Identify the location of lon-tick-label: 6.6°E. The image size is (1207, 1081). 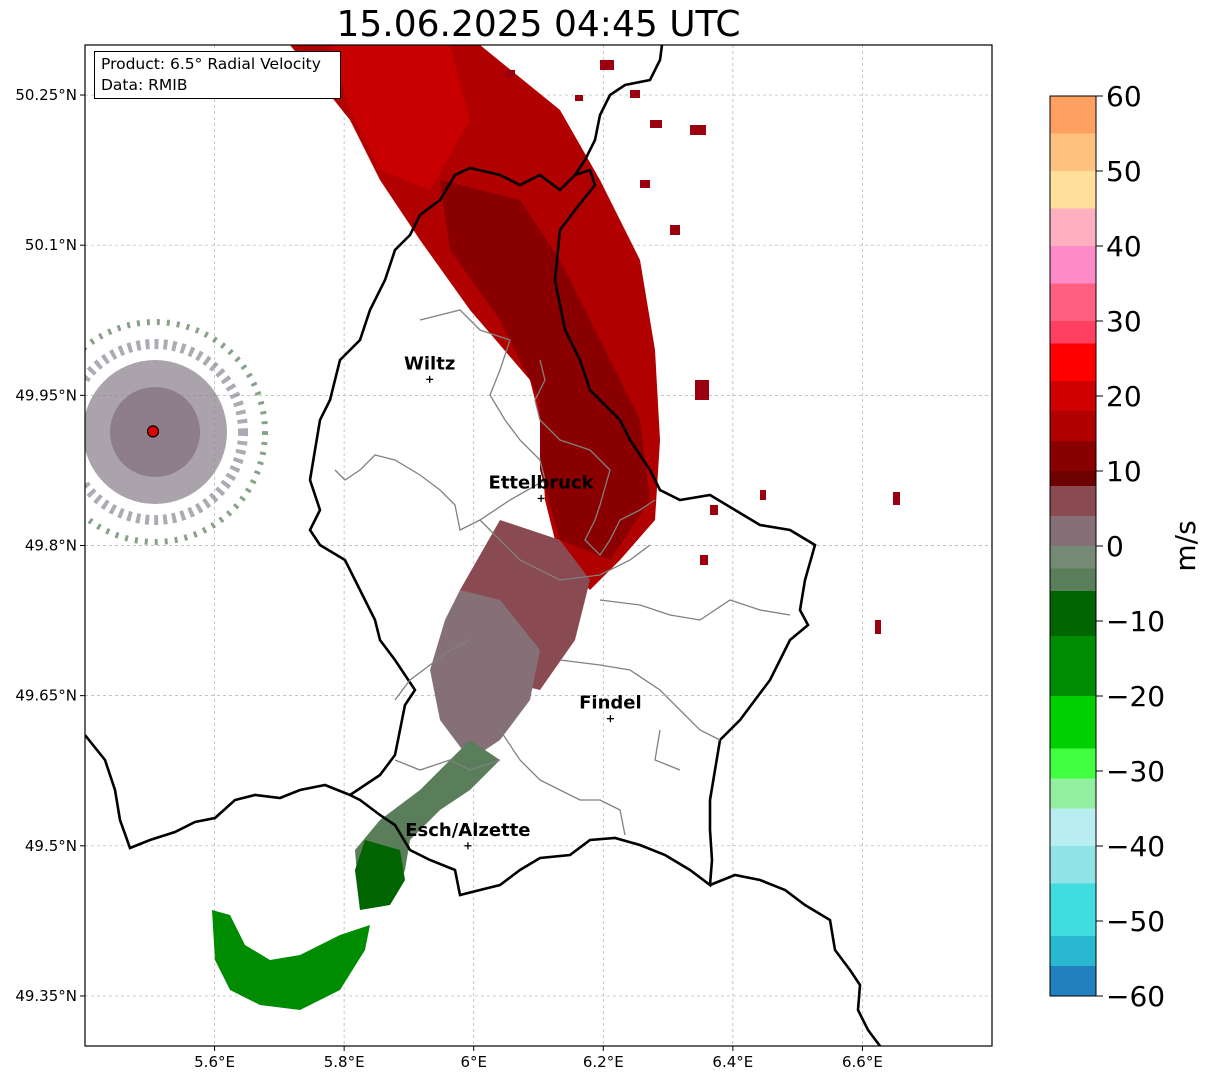
(862, 1062).